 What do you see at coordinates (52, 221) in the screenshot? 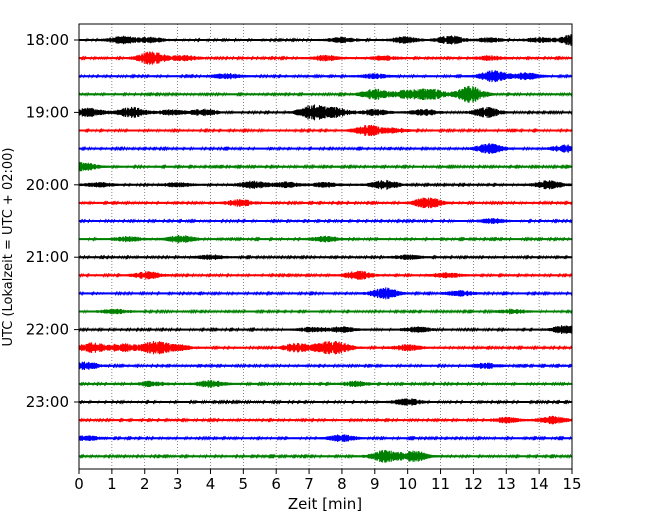
I see `y-axis-ticks: 18:00 19:00 20:00 21:00 22:00 23:00` at bounding box center [52, 221].